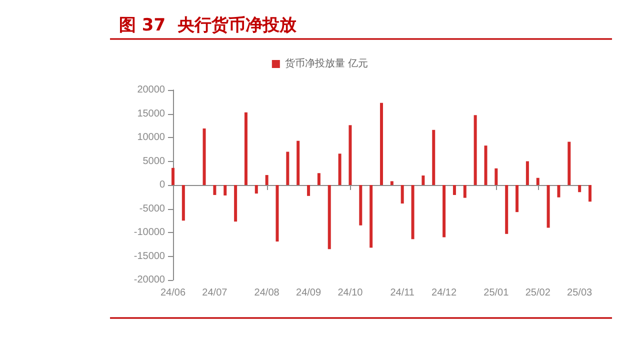  I want to click on x-tick-label: 24/08, so click(267, 293).